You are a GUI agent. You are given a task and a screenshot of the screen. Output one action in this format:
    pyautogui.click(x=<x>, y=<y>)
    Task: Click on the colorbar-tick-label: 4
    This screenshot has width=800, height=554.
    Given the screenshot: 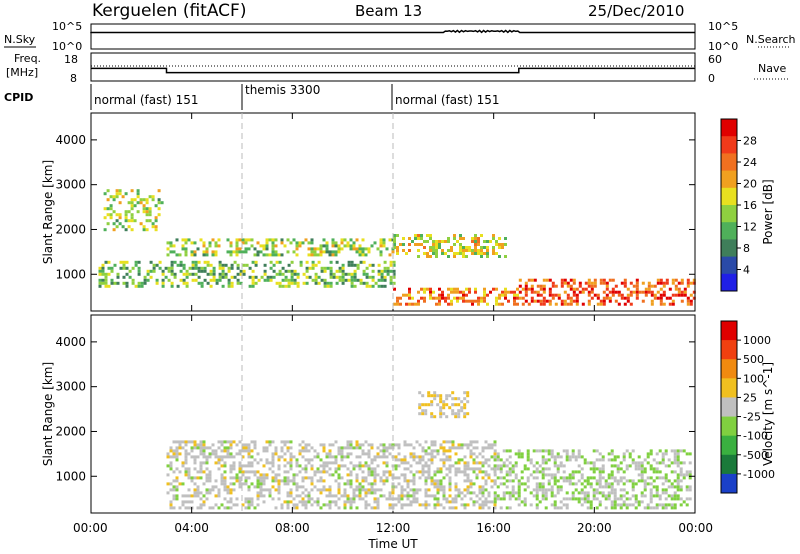 What is the action you would take?
    pyautogui.click(x=746, y=270)
    